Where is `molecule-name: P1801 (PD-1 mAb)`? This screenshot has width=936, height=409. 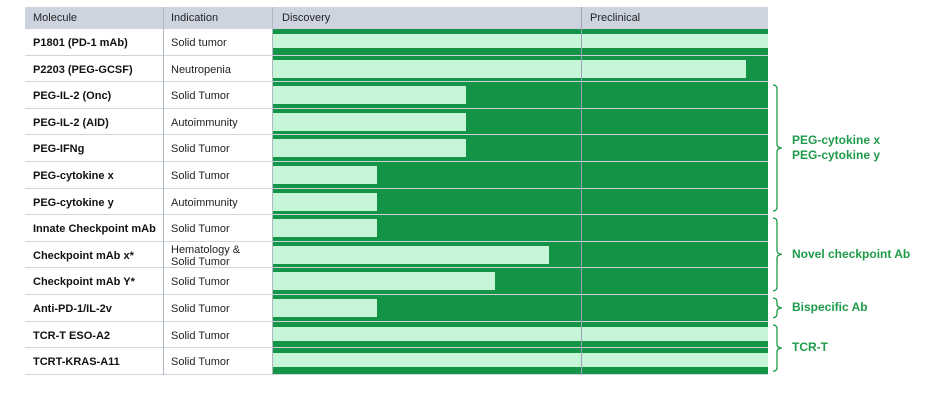 molecule-name: P1801 (PD-1 mAb) is located at coordinates (80, 43).